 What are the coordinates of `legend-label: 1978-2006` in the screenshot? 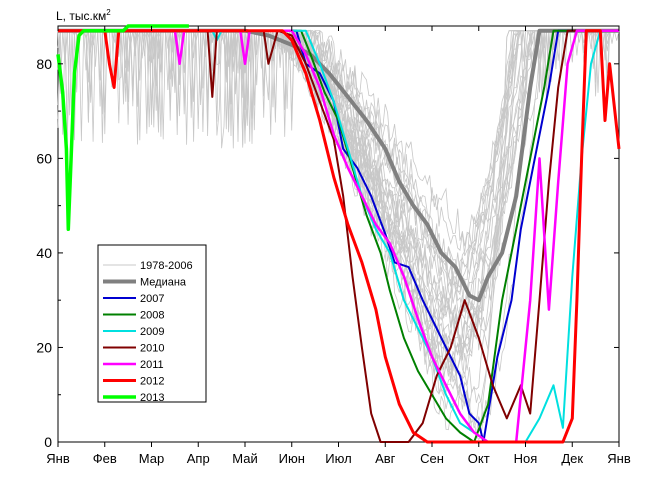 It's located at (166, 266).